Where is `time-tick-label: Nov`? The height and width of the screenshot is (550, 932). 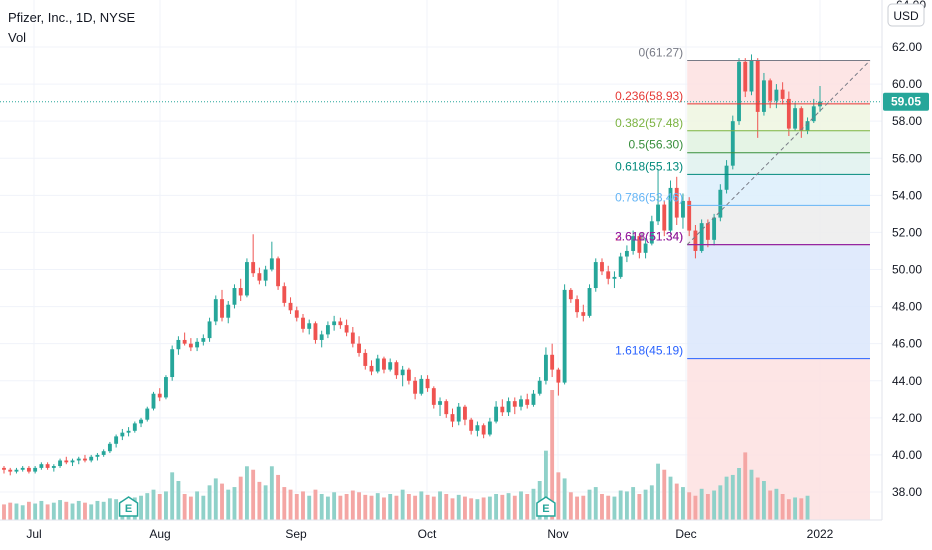
time-tick-label: Nov is located at coordinates (557, 534).